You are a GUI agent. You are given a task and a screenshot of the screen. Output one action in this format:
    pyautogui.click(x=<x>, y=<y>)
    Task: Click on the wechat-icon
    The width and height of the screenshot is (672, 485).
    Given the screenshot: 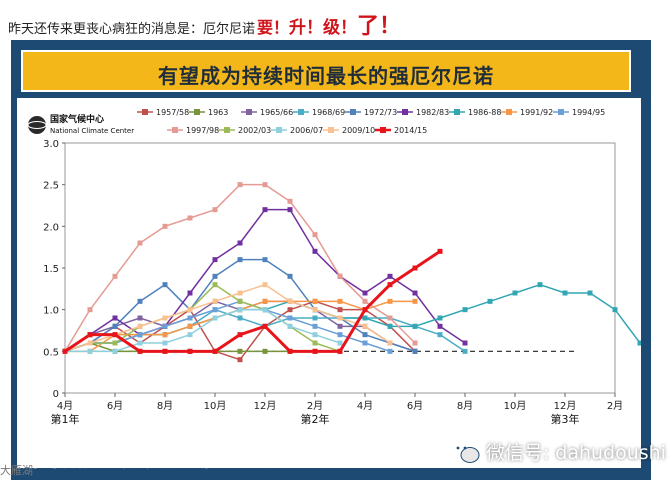 What is the action you would take?
    pyautogui.click(x=465, y=451)
    